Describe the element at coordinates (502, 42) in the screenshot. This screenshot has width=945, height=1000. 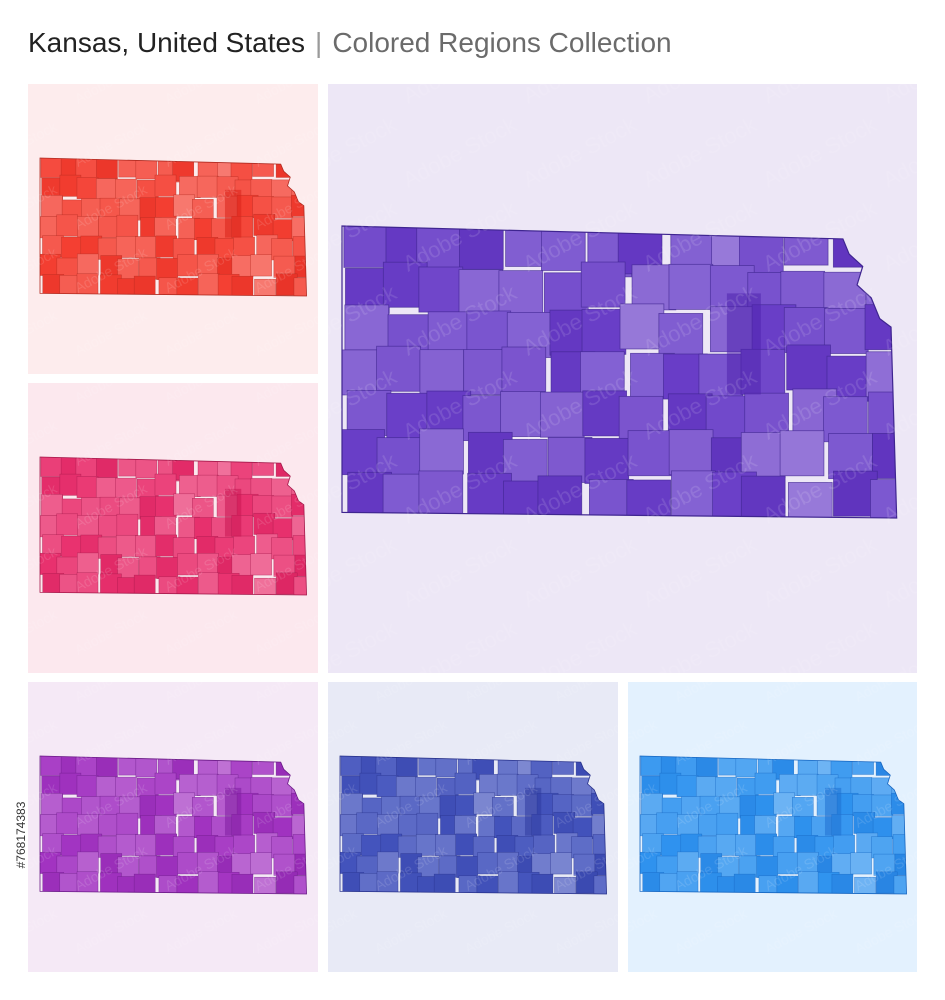
I see `page-subtitle: Colored Regions Collection` at that location.